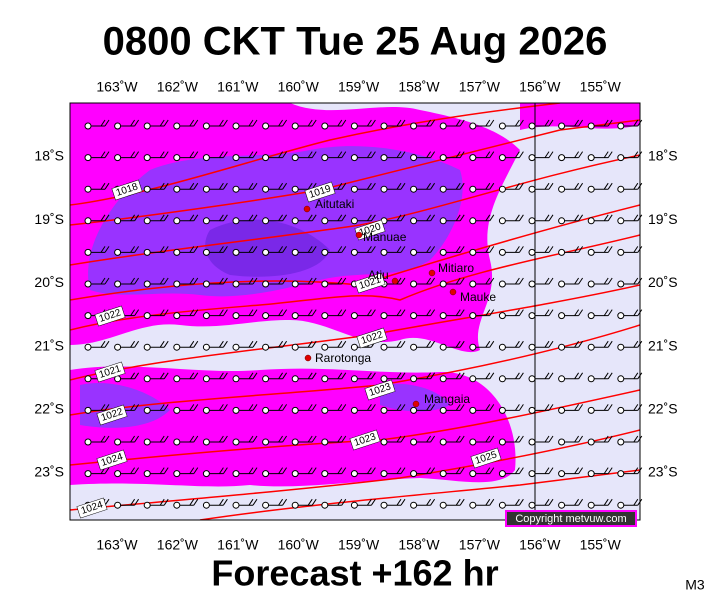 The image size is (711, 600). What do you see at coordinates (49, 156) in the screenshot?
I see `latitude-label: 18˚S` at bounding box center [49, 156].